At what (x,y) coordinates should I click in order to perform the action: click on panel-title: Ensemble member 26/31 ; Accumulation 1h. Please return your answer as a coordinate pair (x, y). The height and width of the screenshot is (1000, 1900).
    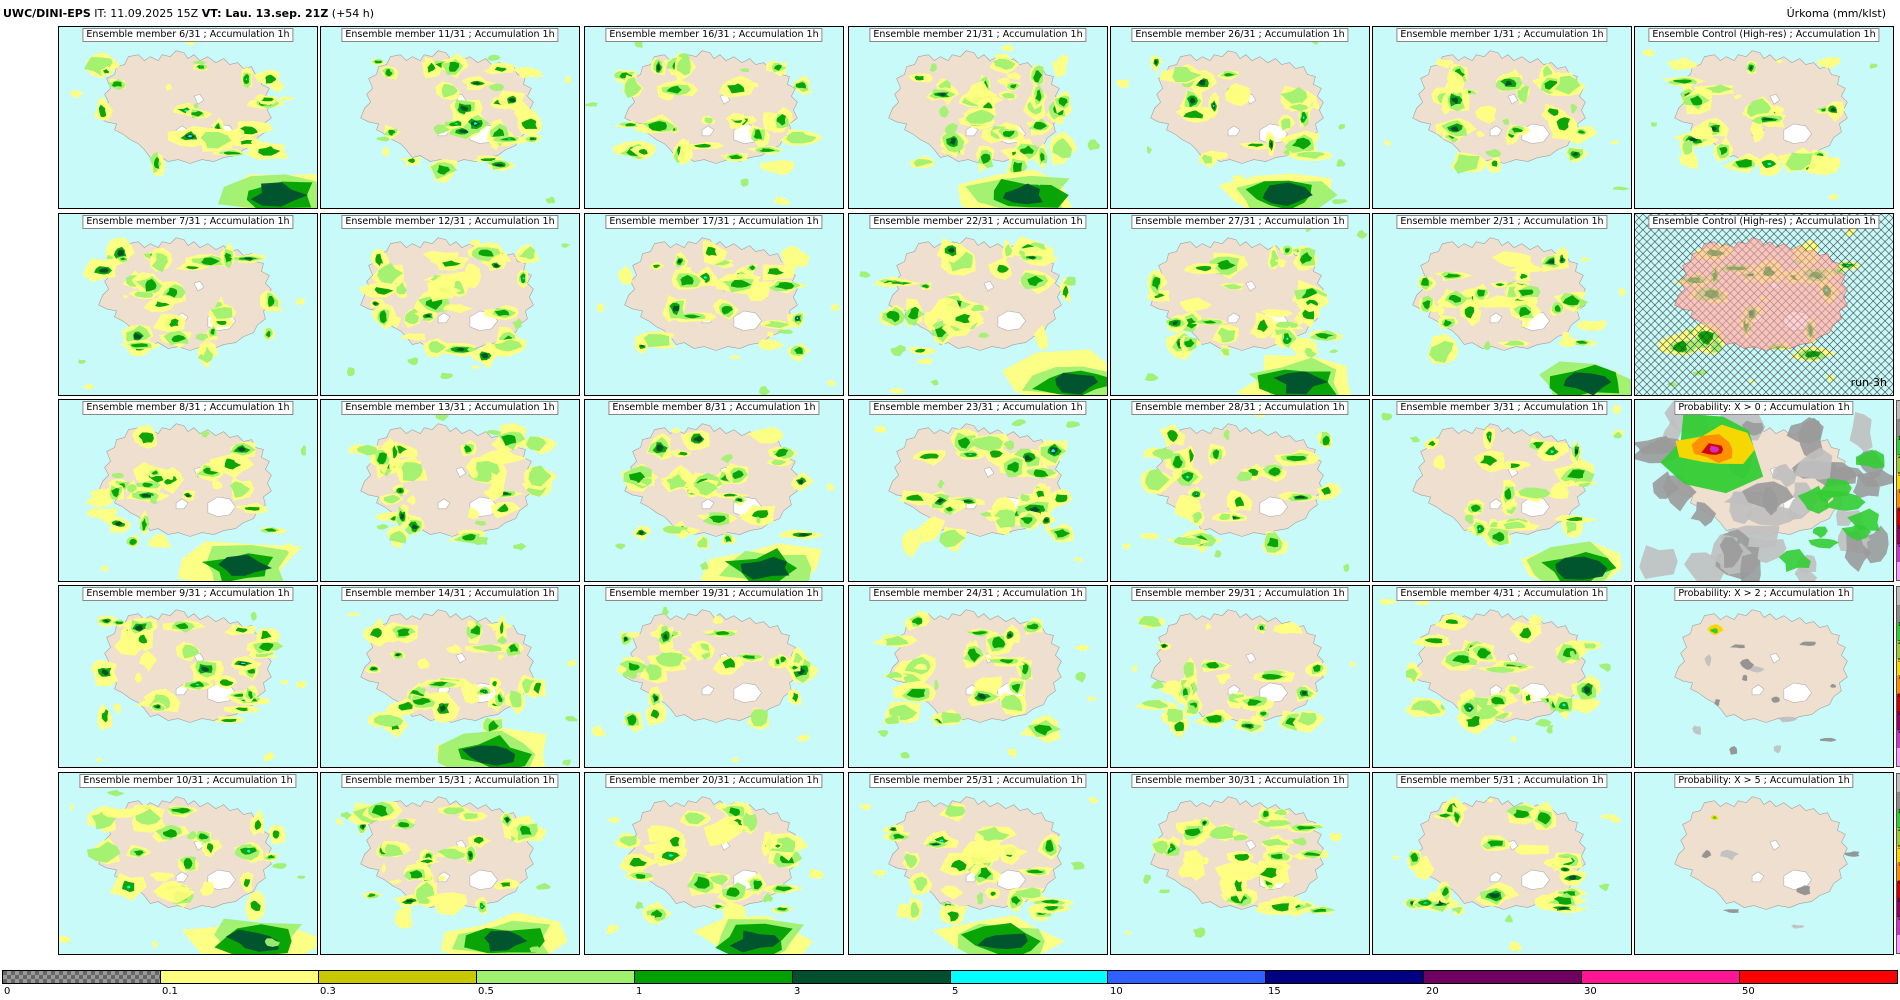
    Looking at the image, I should click on (1240, 35).